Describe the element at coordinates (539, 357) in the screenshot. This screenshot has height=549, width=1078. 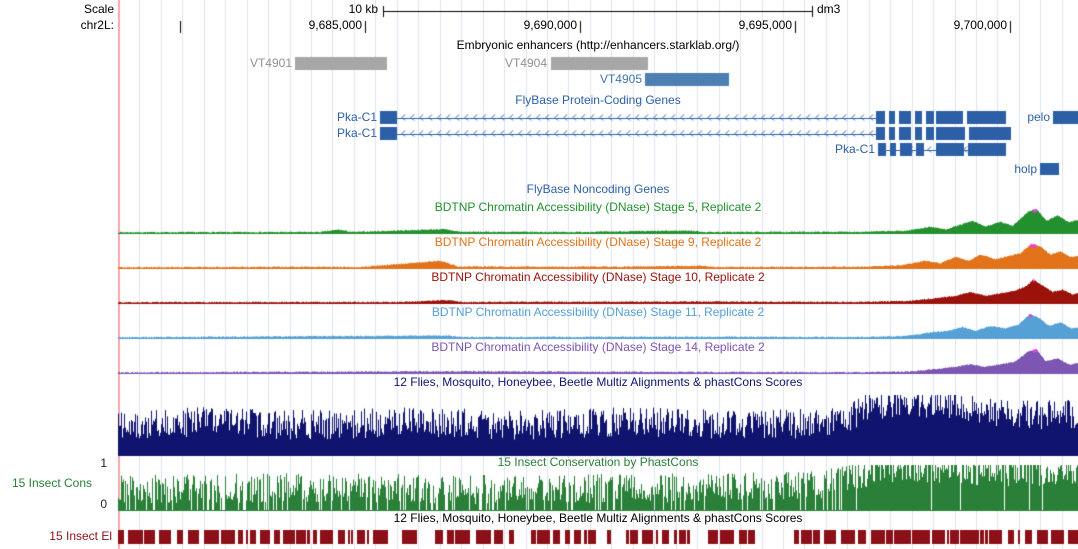
I see `track-dnase-stage14` at that location.